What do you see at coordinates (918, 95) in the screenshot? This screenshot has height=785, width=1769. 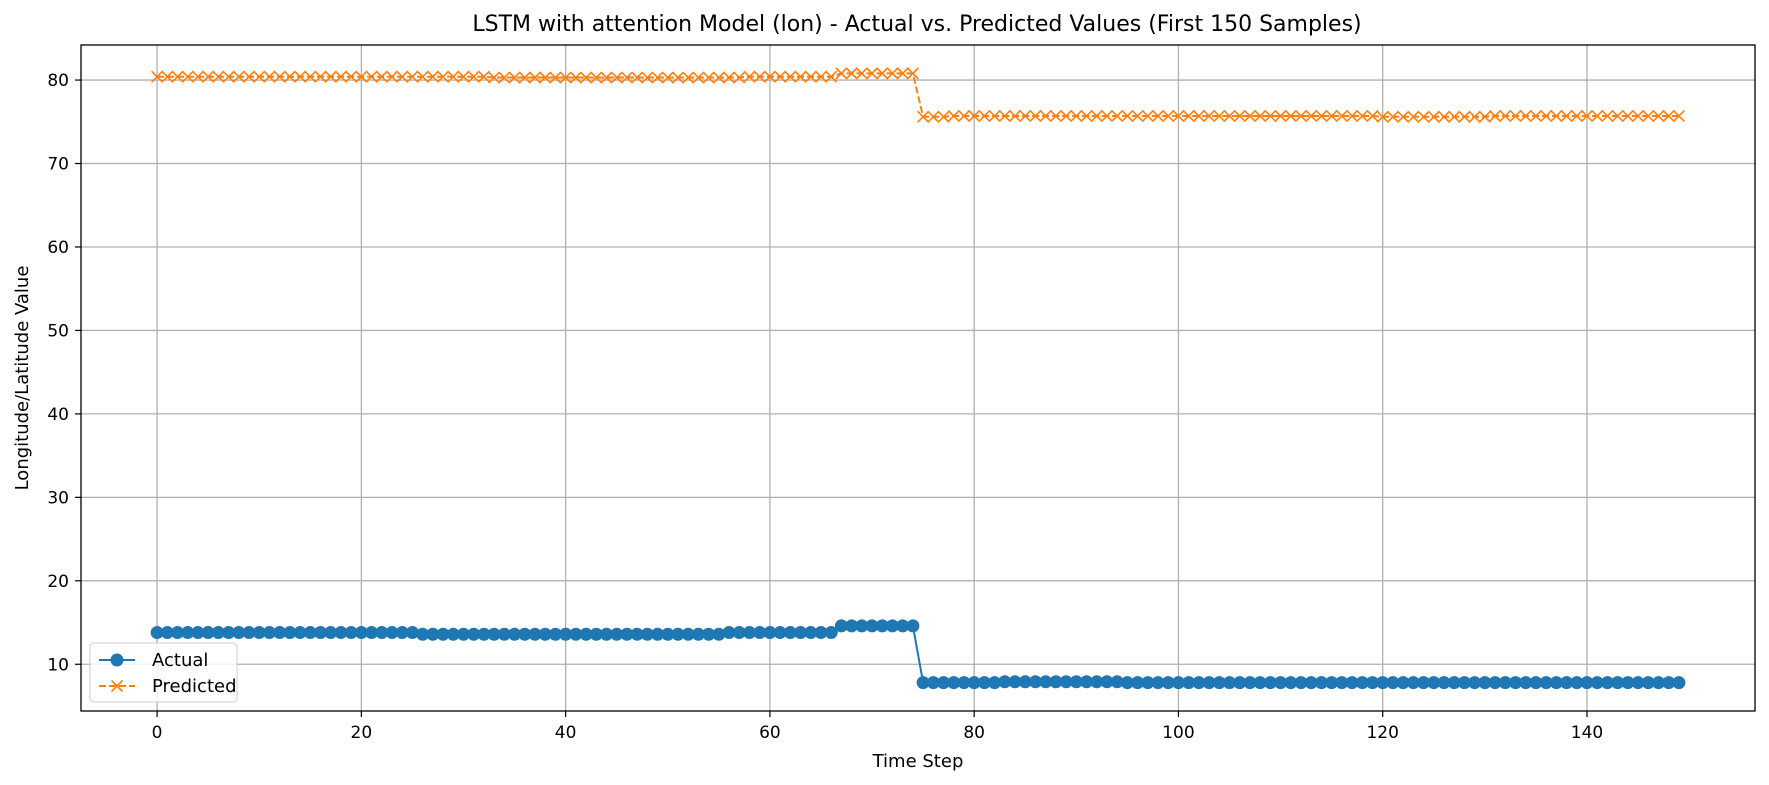 I see `predicted-line` at bounding box center [918, 95].